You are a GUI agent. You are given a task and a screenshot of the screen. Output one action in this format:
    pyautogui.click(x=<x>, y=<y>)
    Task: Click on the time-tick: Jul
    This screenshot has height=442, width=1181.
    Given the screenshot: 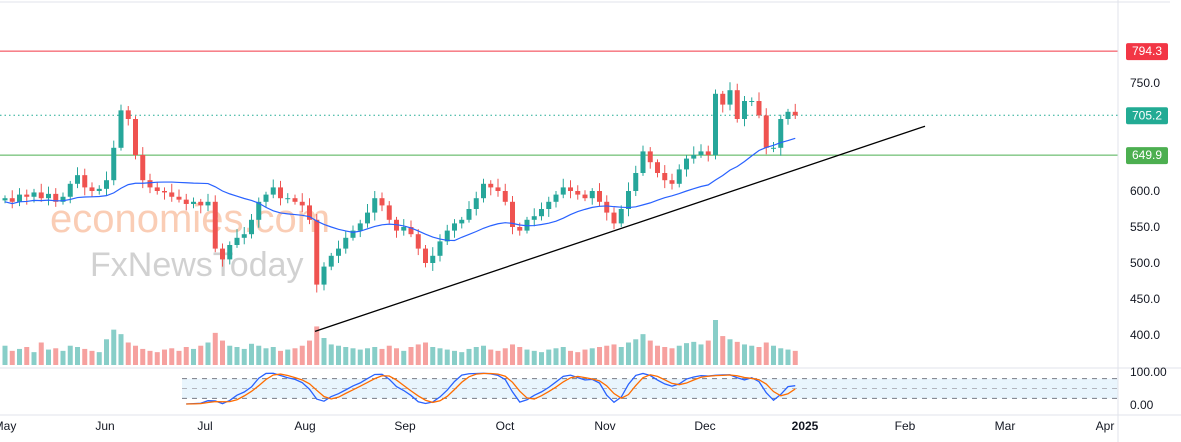 What is the action you would take?
    pyautogui.click(x=204, y=426)
    